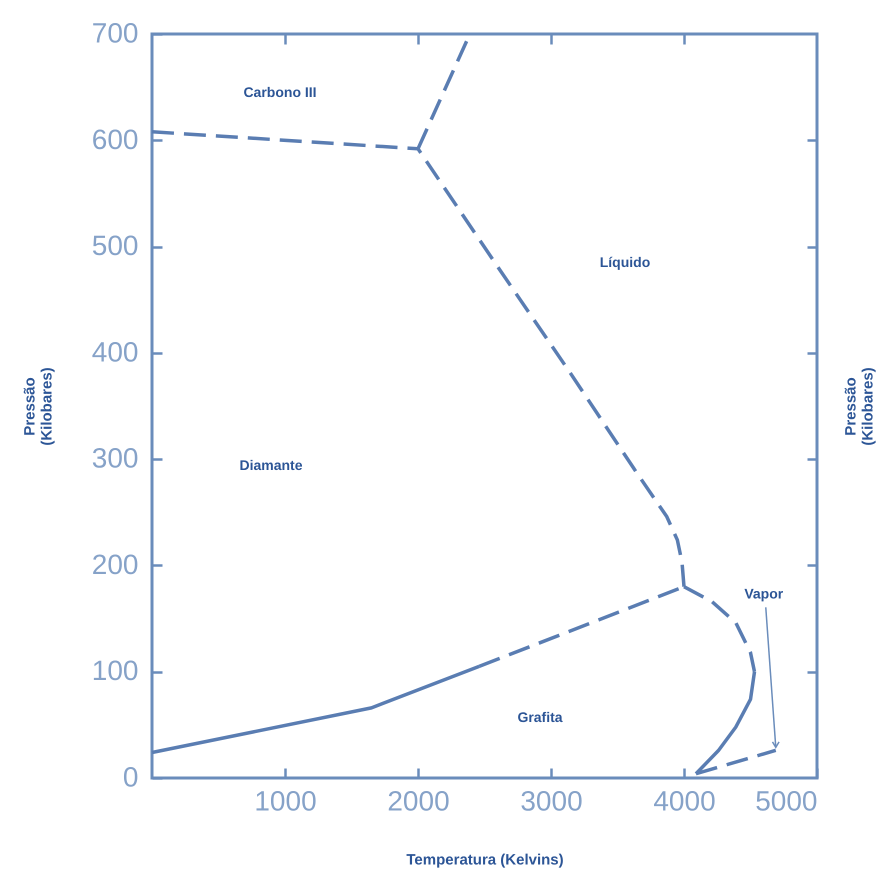 The height and width of the screenshot is (881, 892). Describe the element at coordinates (551, 801) in the screenshot. I see `x-tick-label: 3000` at that location.